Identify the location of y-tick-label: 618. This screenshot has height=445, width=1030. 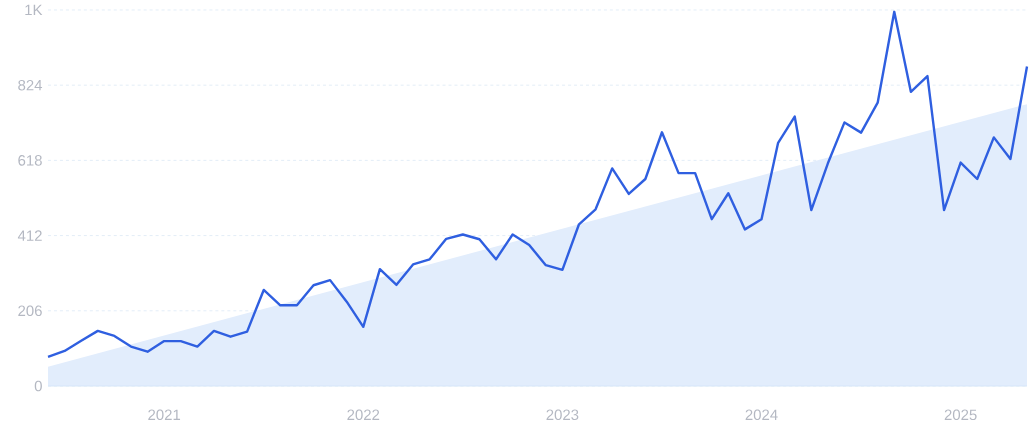
(30, 160).